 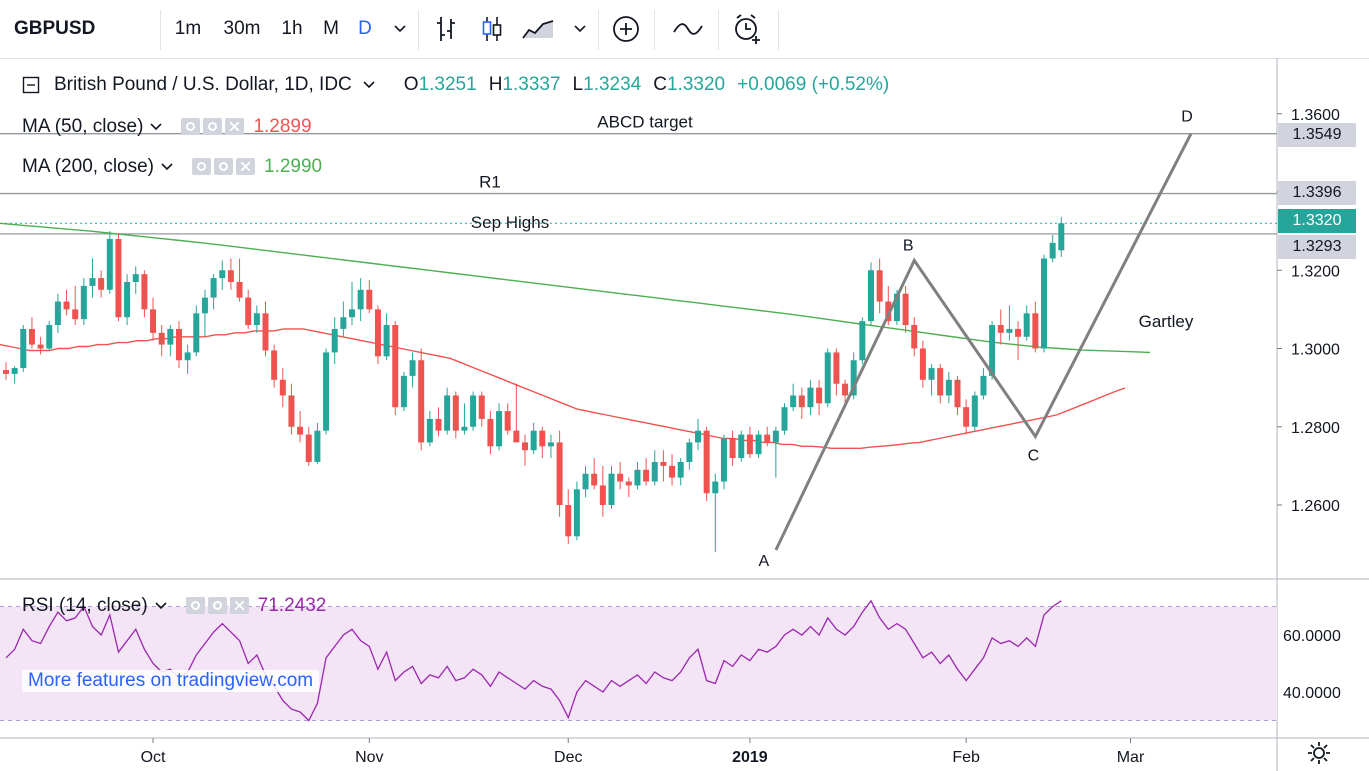 What do you see at coordinates (1315, 506) in the screenshot?
I see `y-tick-label: 1.2600` at bounding box center [1315, 506].